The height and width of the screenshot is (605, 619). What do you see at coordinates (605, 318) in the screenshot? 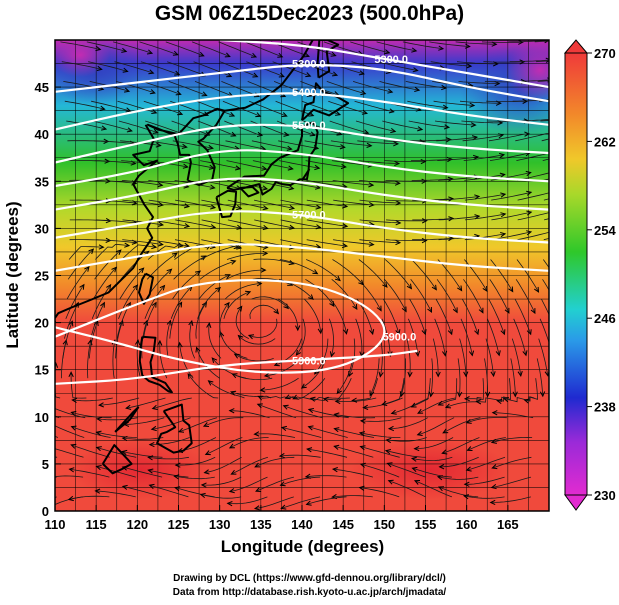
I see `colorbar-tick-label: 246` at bounding box center [605, 318].